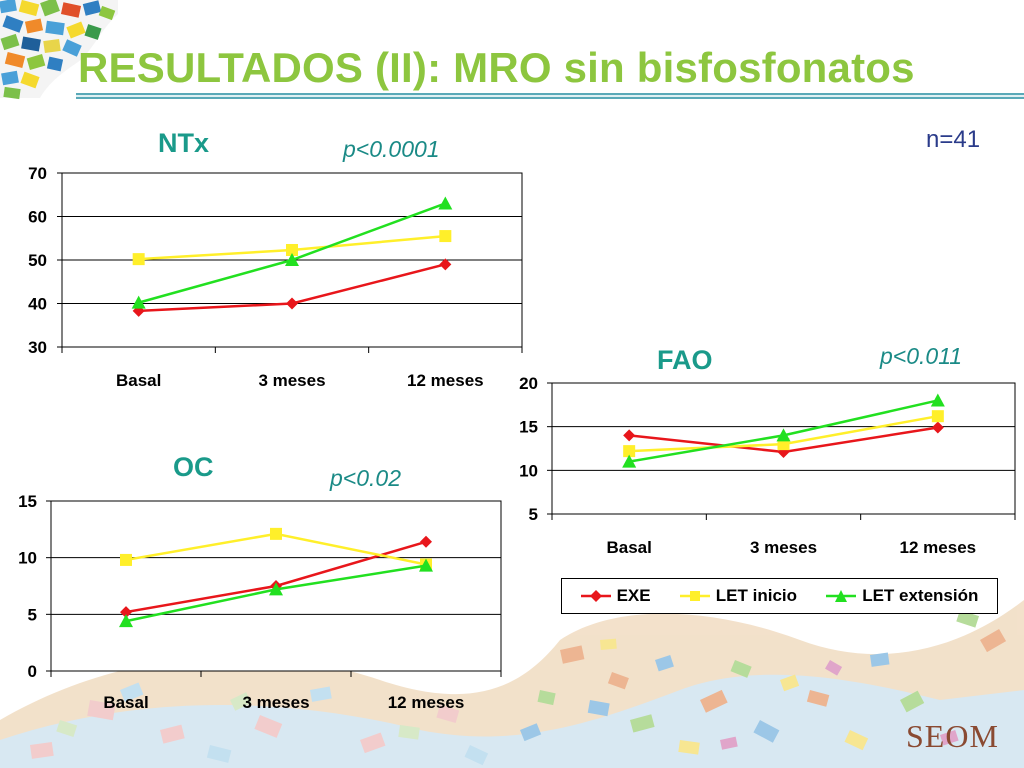 Image resolution: width=1024 pixels, height=768 pixels. Describe the element at coordinates (365, 478) in the screenshot. I see `pvalue-oc: p<0.02` at that location.